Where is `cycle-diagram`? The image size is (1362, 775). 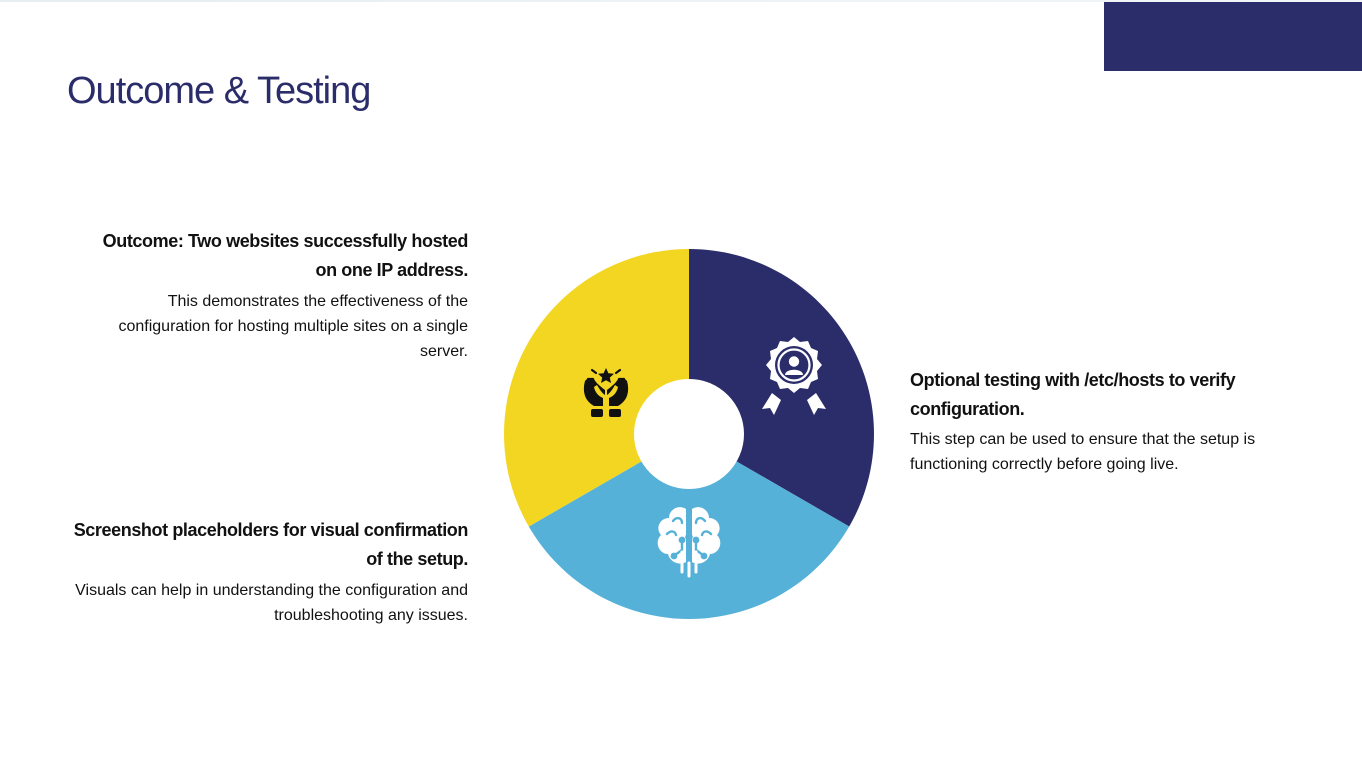
cycle-diagram is located at coordinates (689, 434).